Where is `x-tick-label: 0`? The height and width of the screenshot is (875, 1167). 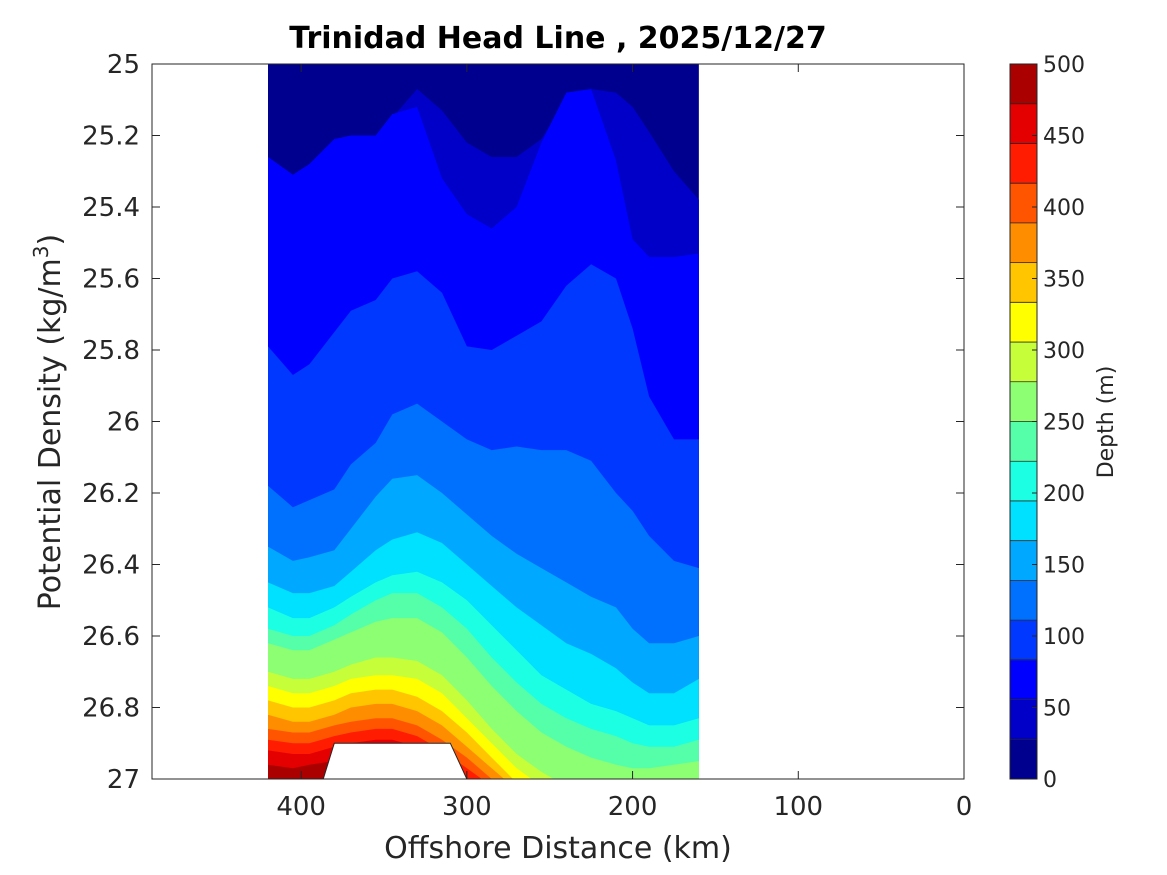 x-tick-label: 0 is located at coordinates (964, 807).